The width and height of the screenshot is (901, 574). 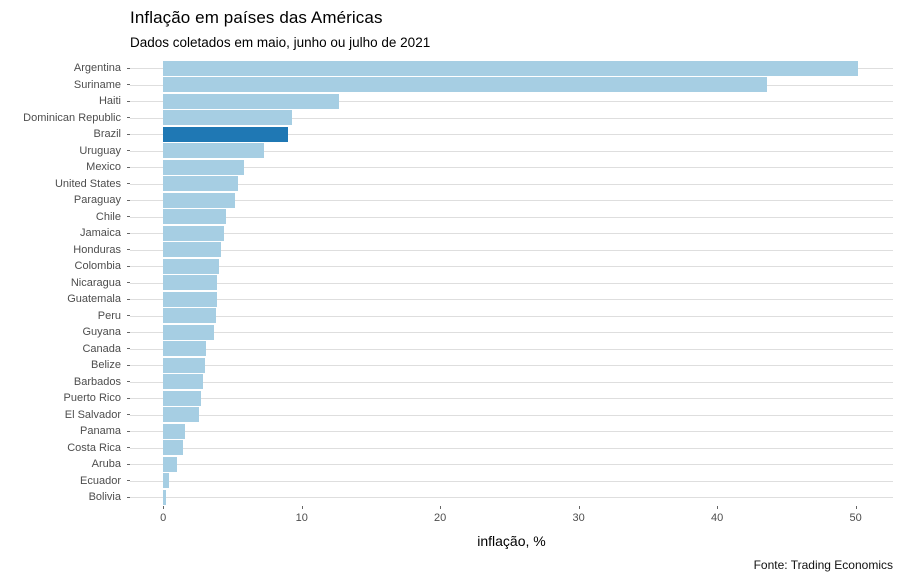 I want to click on y-axis-label-costa-rica: Costa Rica, so click(x=94, y=447).